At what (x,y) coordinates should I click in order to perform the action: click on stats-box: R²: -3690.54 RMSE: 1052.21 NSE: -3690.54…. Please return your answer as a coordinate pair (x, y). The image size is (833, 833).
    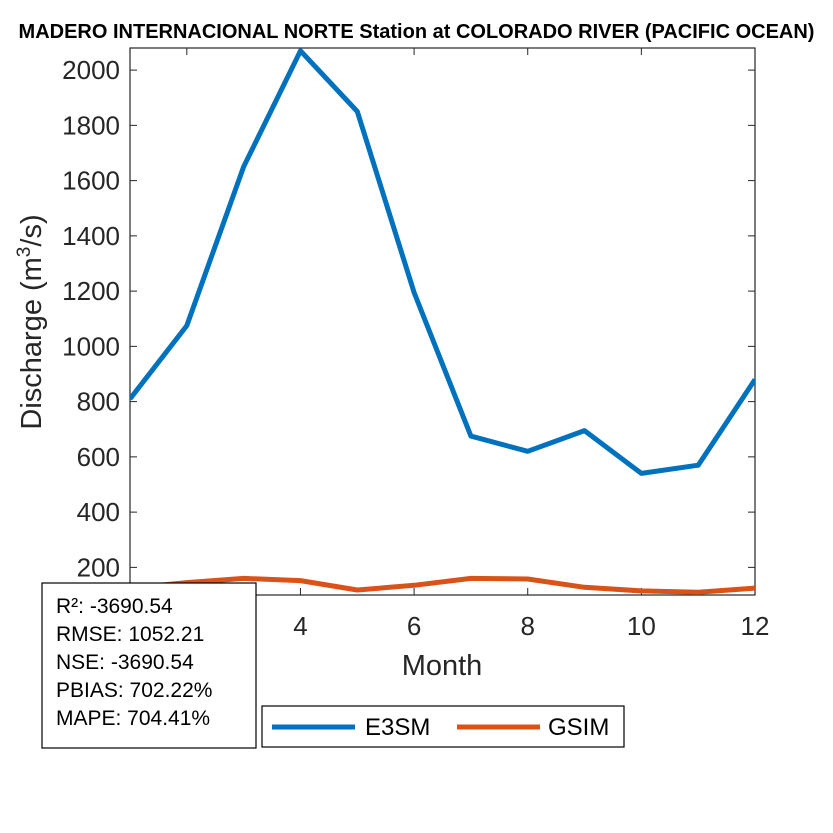
    Looking at the image, I should click on (149, 665).